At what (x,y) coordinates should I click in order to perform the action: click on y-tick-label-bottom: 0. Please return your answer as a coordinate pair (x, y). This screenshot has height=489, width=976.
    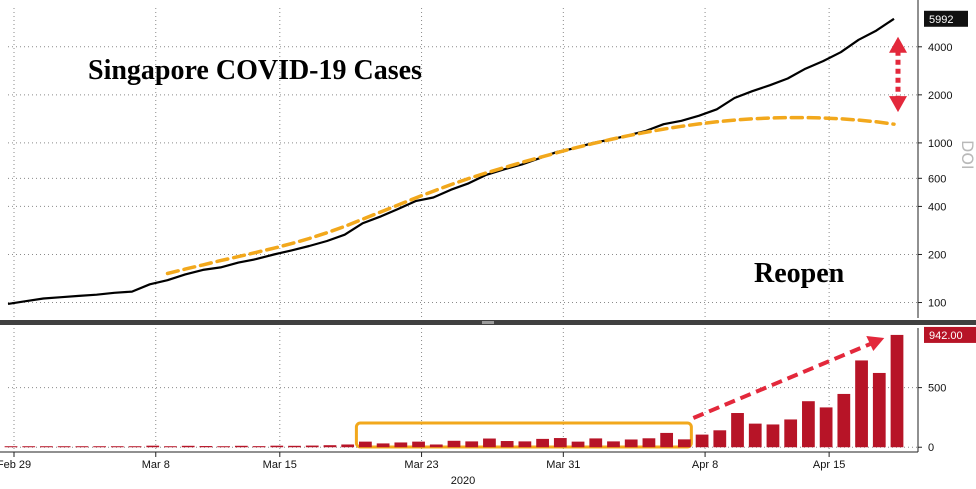
    Looking at the image, I should click on (931, 448).